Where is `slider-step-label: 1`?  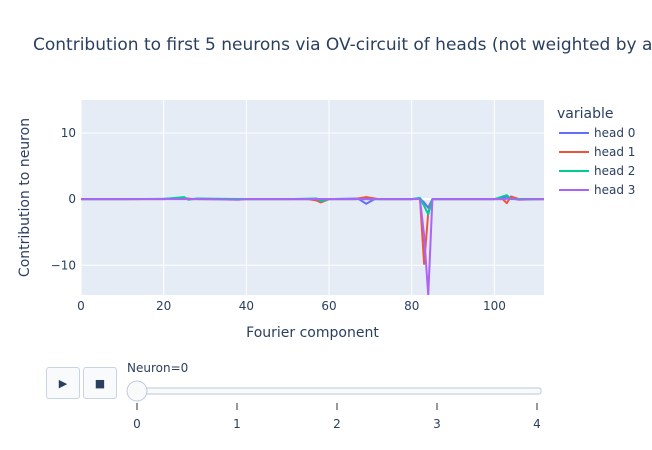
slider-step-label: 1 is located at coordinates (237, 424).